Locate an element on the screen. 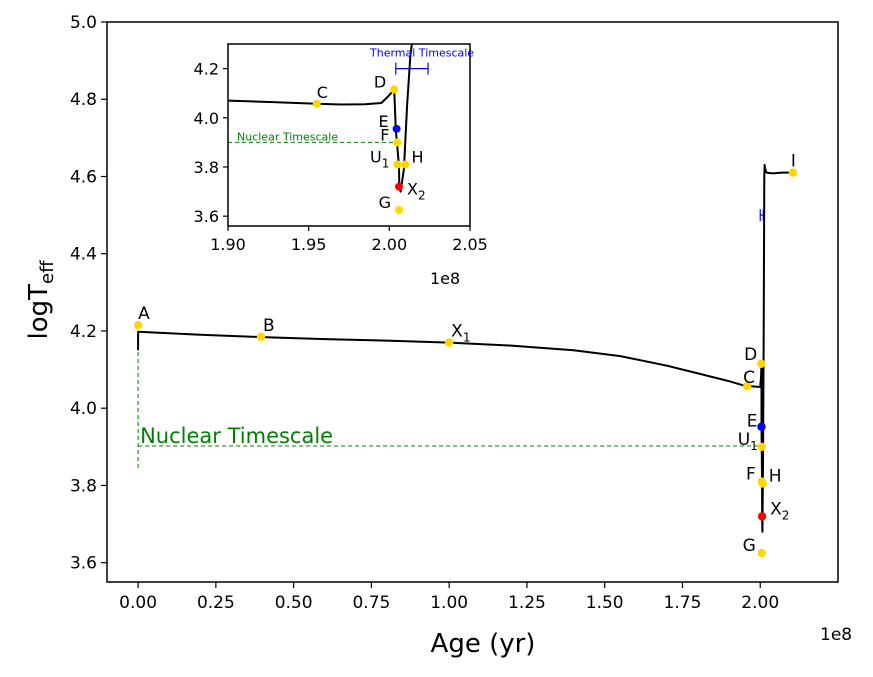  y-tick-label: 3.6 is located at coordinates (83, 564).